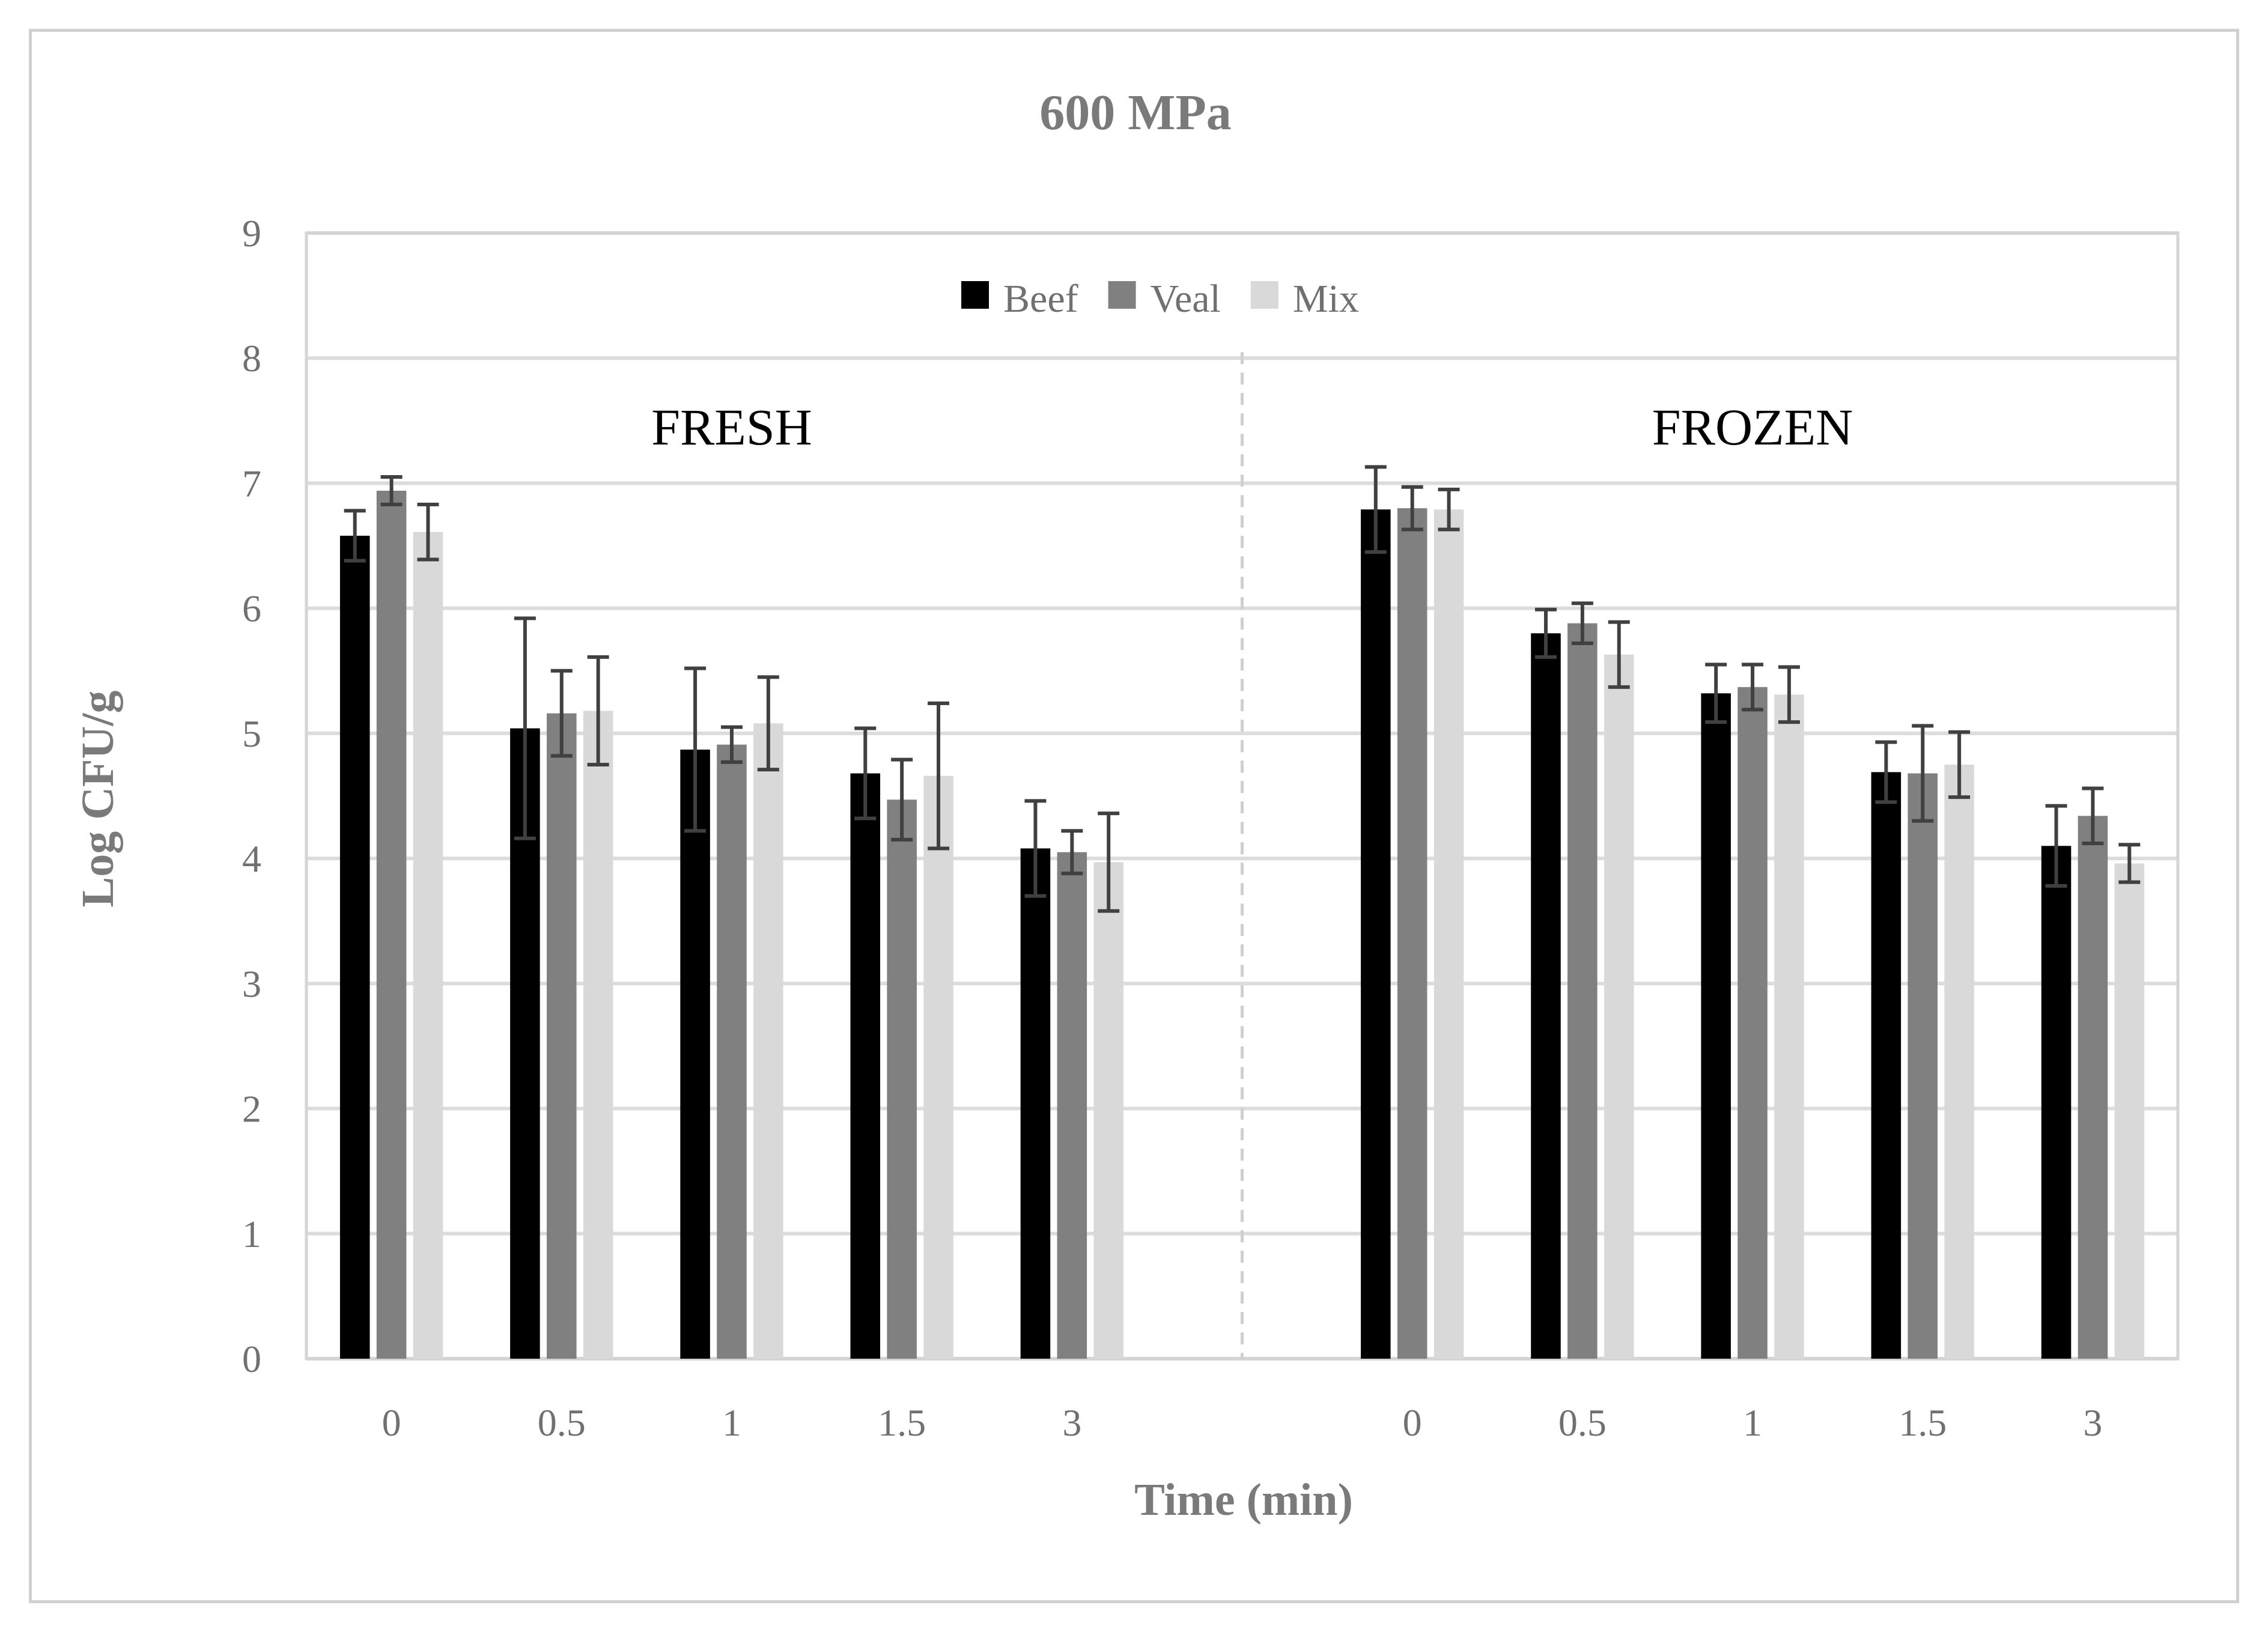 This screenshot has height=1632, width=2268. I want to click on legend-item-beef: Beef, so click(1020, 299).